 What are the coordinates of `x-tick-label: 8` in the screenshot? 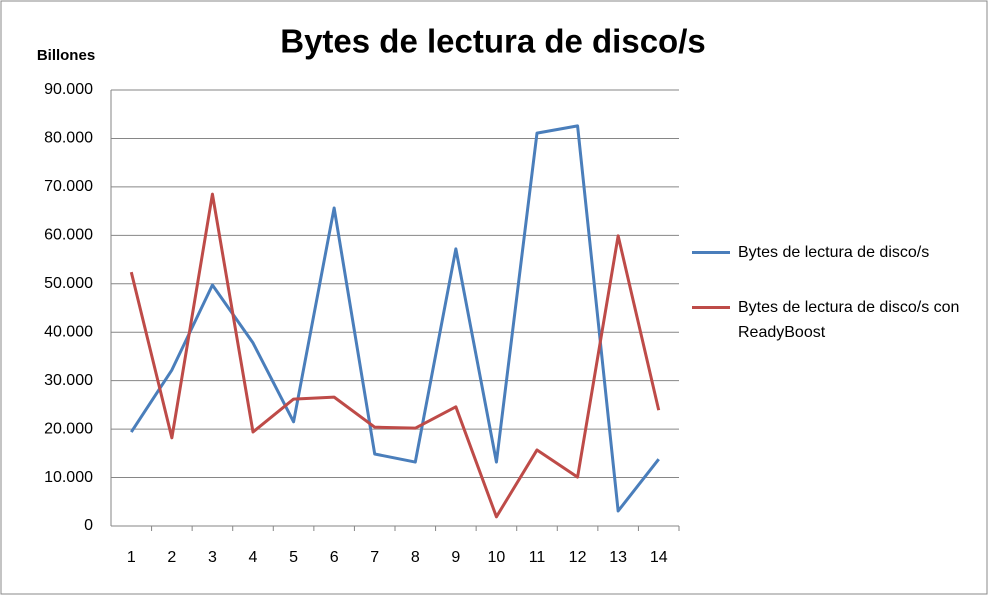 It's located at (415, 557).